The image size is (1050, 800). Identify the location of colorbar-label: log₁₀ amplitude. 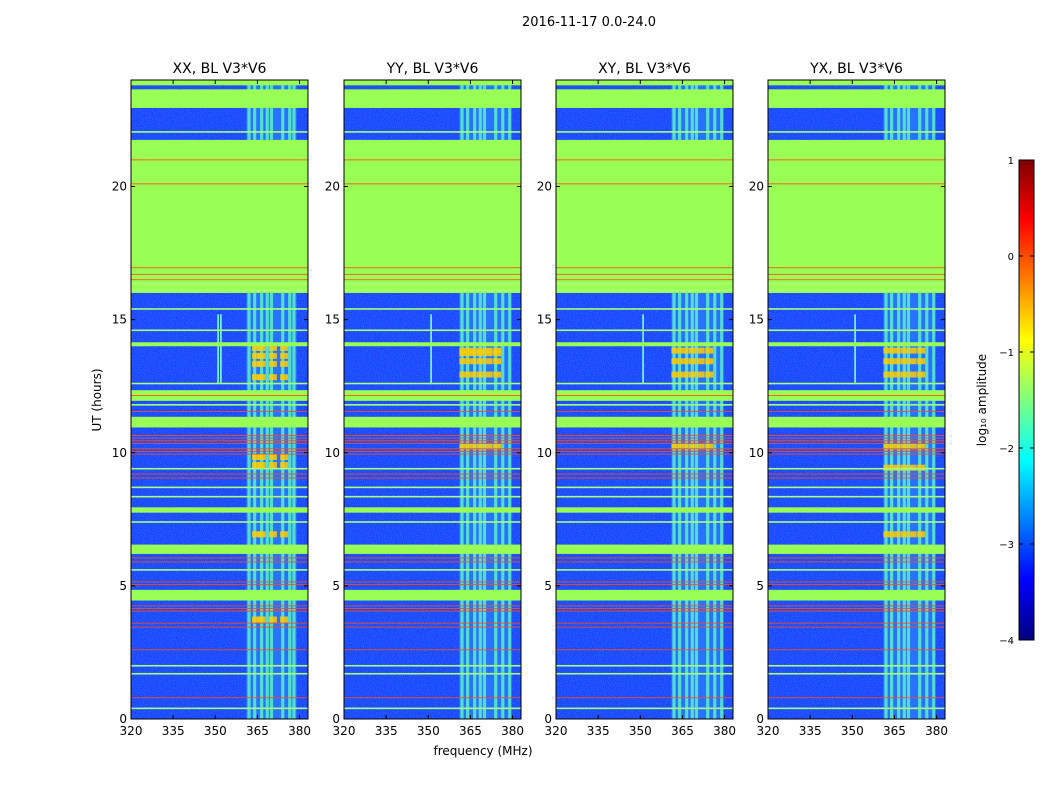
(982, 400).